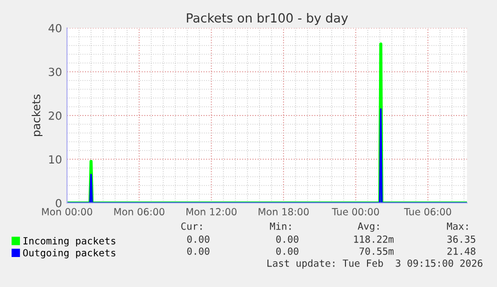 The height and width of the screenshot is (287, 497). What do you see at coordinates (377, 251) in the screenshot?
I see `text: 70.55m` at bounding box center [377, 251].